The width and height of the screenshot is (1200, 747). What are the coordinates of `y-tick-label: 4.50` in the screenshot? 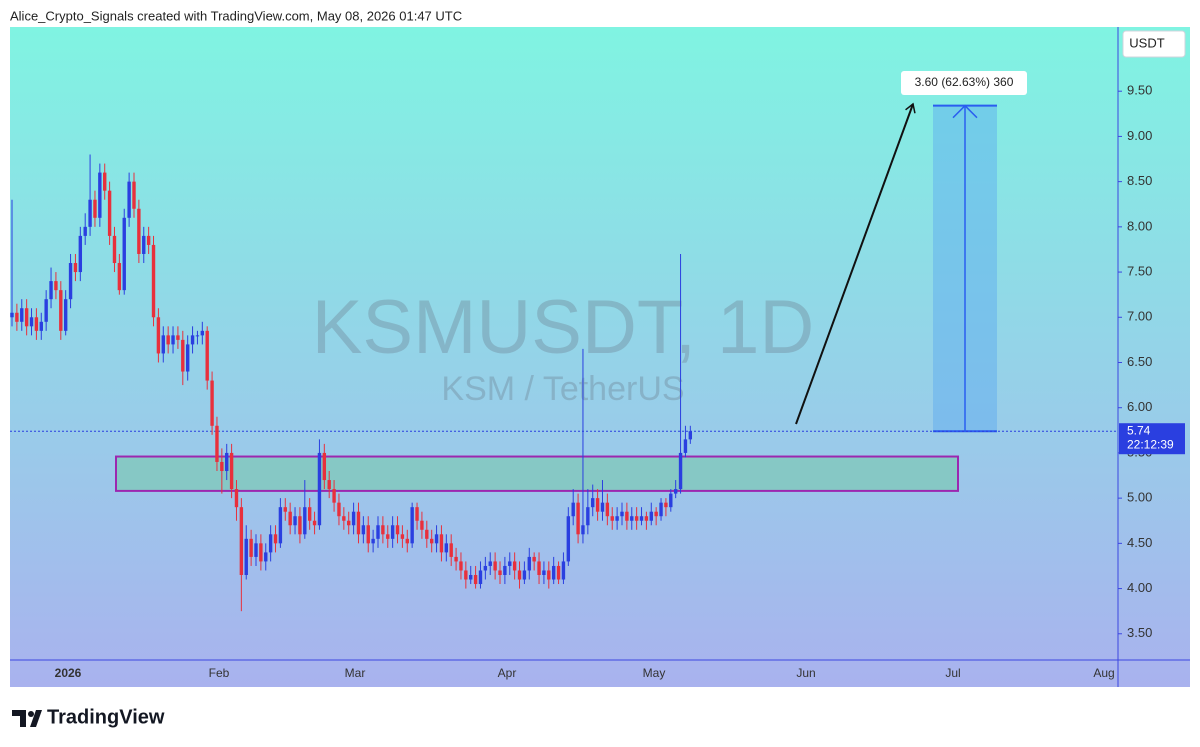 It's located at (1139, 542).